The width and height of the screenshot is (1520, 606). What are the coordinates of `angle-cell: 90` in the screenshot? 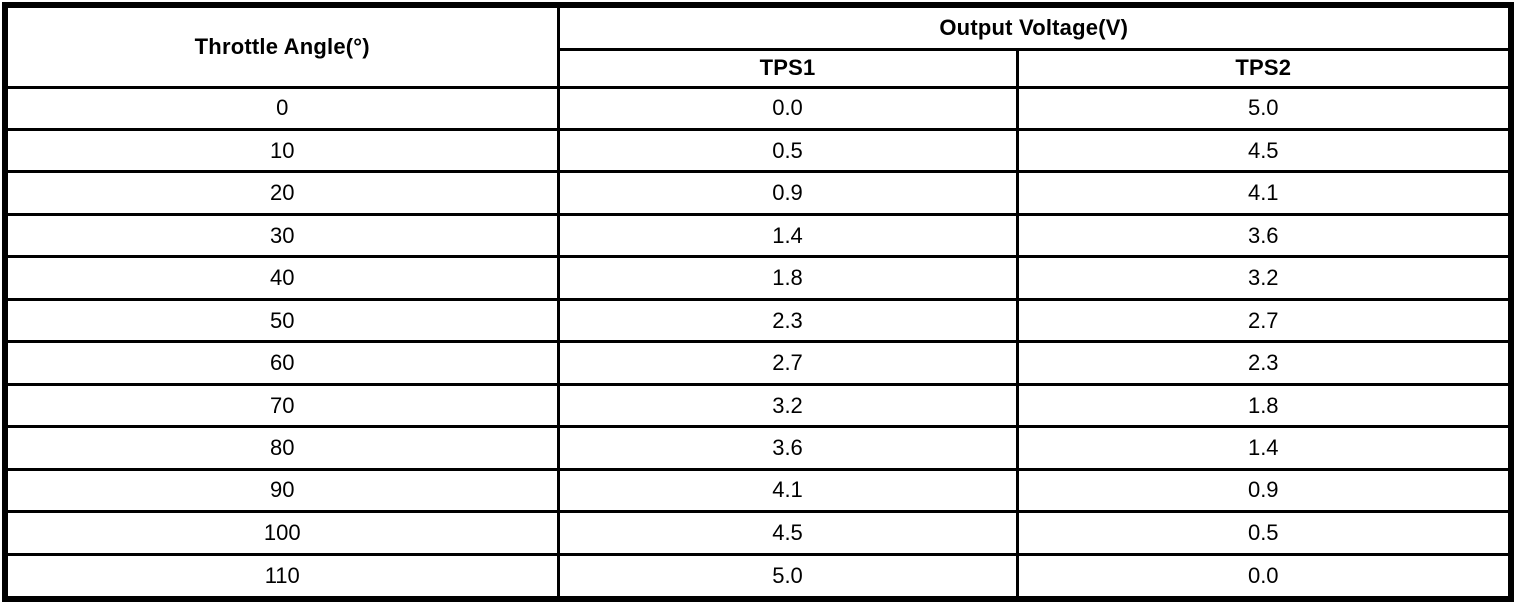 It's located at (281, 490).